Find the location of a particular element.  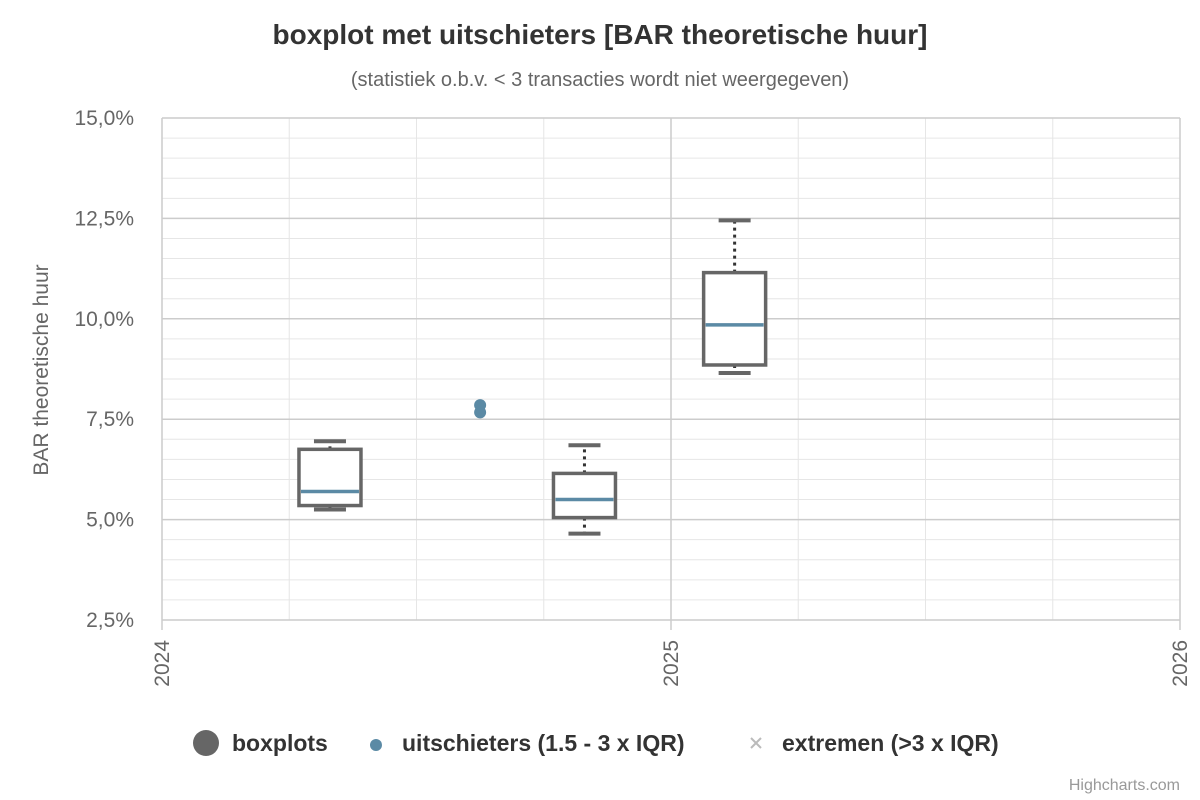

y-tick-label: 5,0% is located at coordinates (110, 520).